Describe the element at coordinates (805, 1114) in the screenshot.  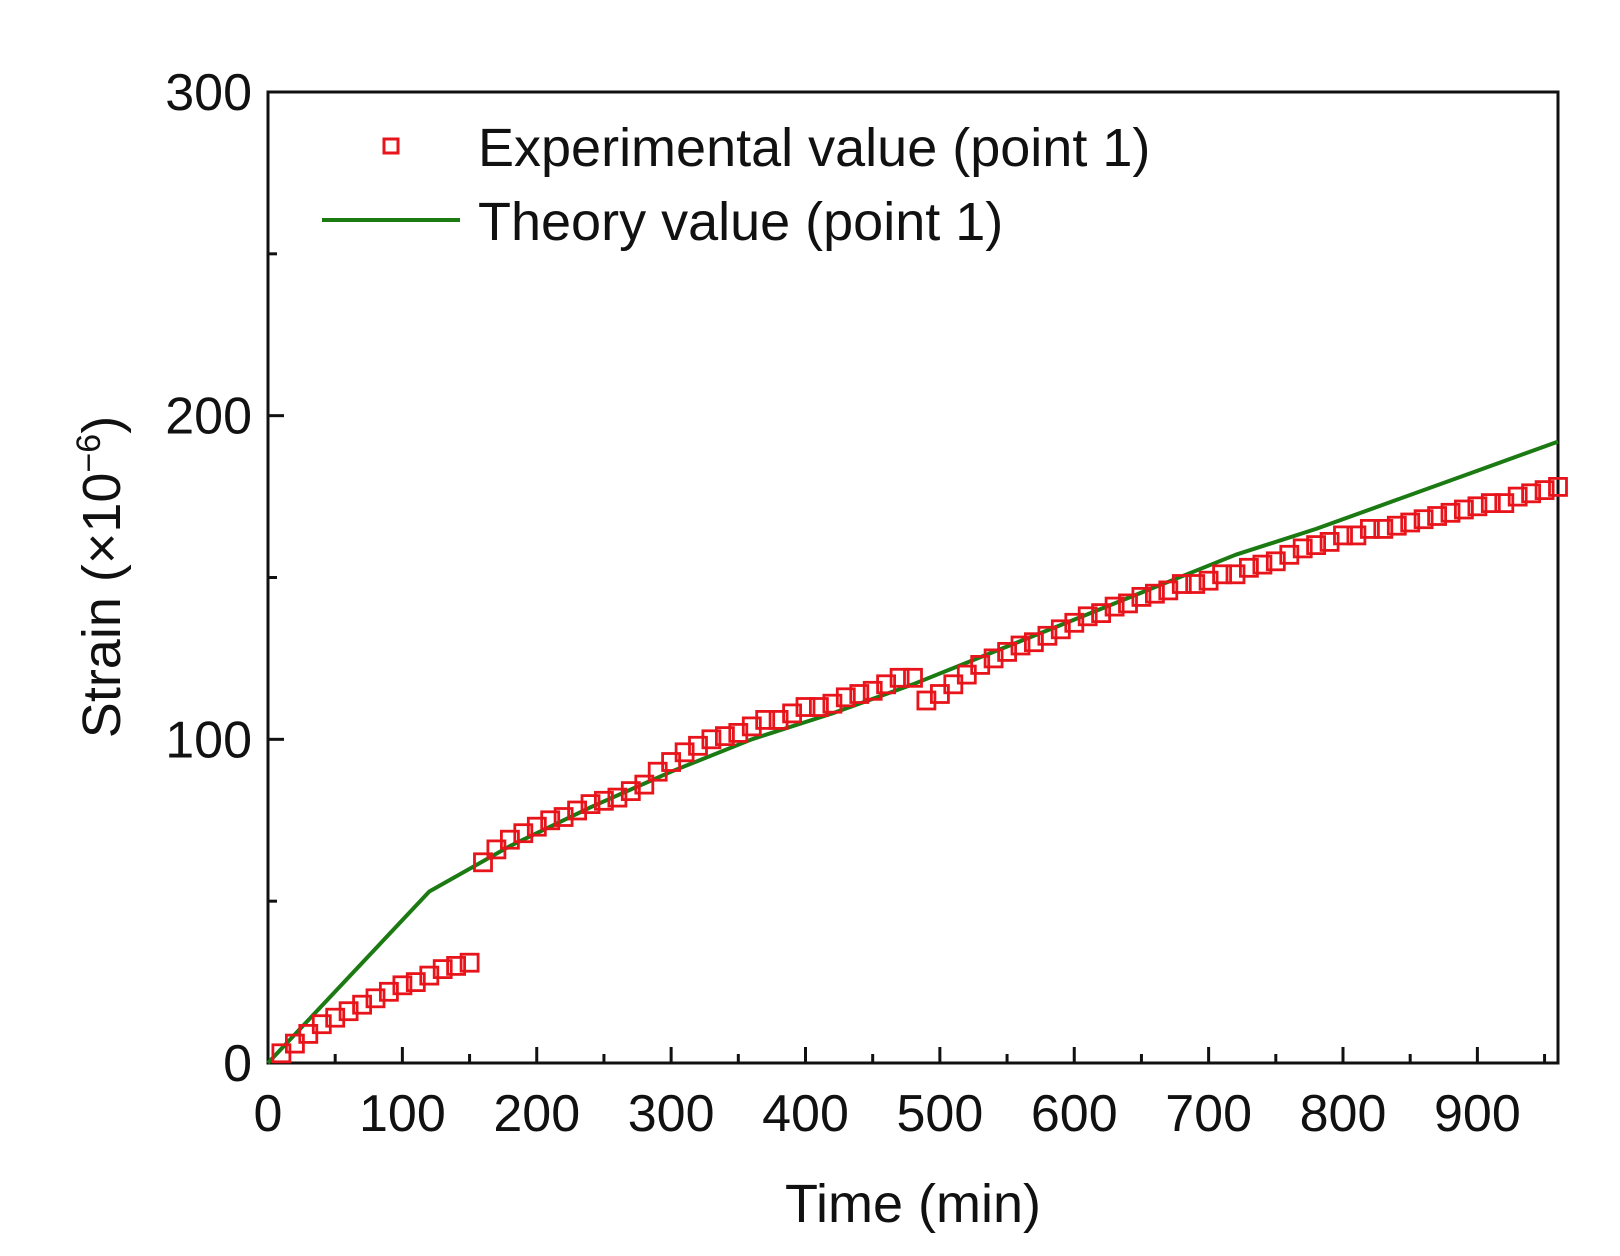
I see `x-tick-label: 400` at that location.